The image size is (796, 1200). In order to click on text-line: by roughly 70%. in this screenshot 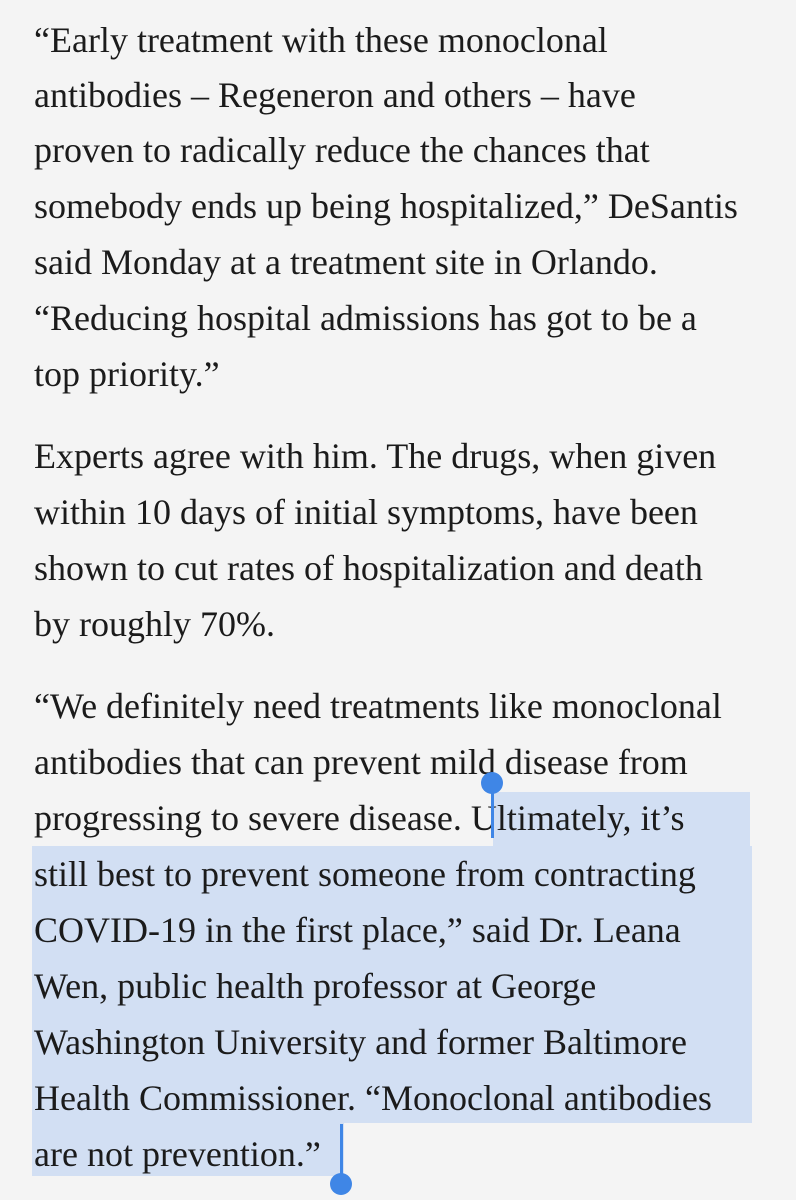, I will do `click(154, 624)`.